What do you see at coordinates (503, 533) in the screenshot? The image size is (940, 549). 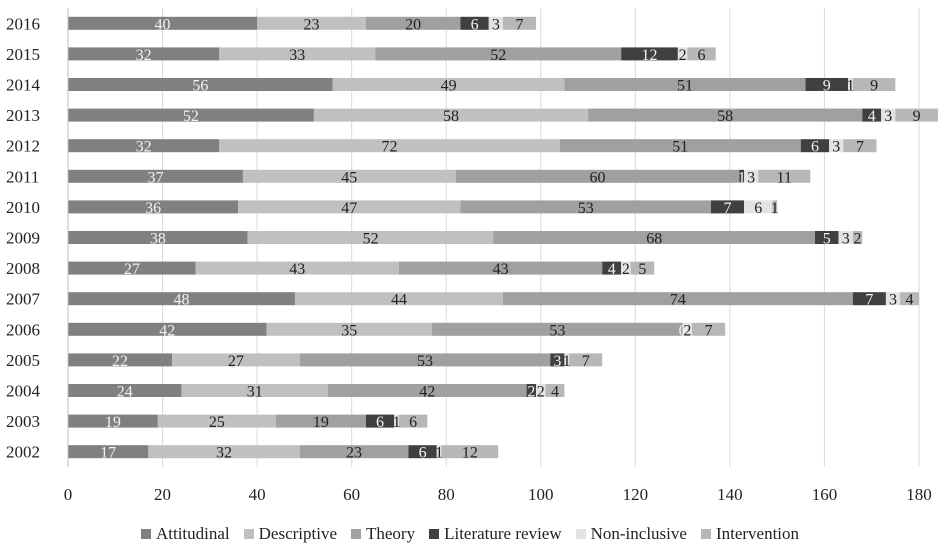 I see `legend-label: Literature review` at bounding box center [503, 533].